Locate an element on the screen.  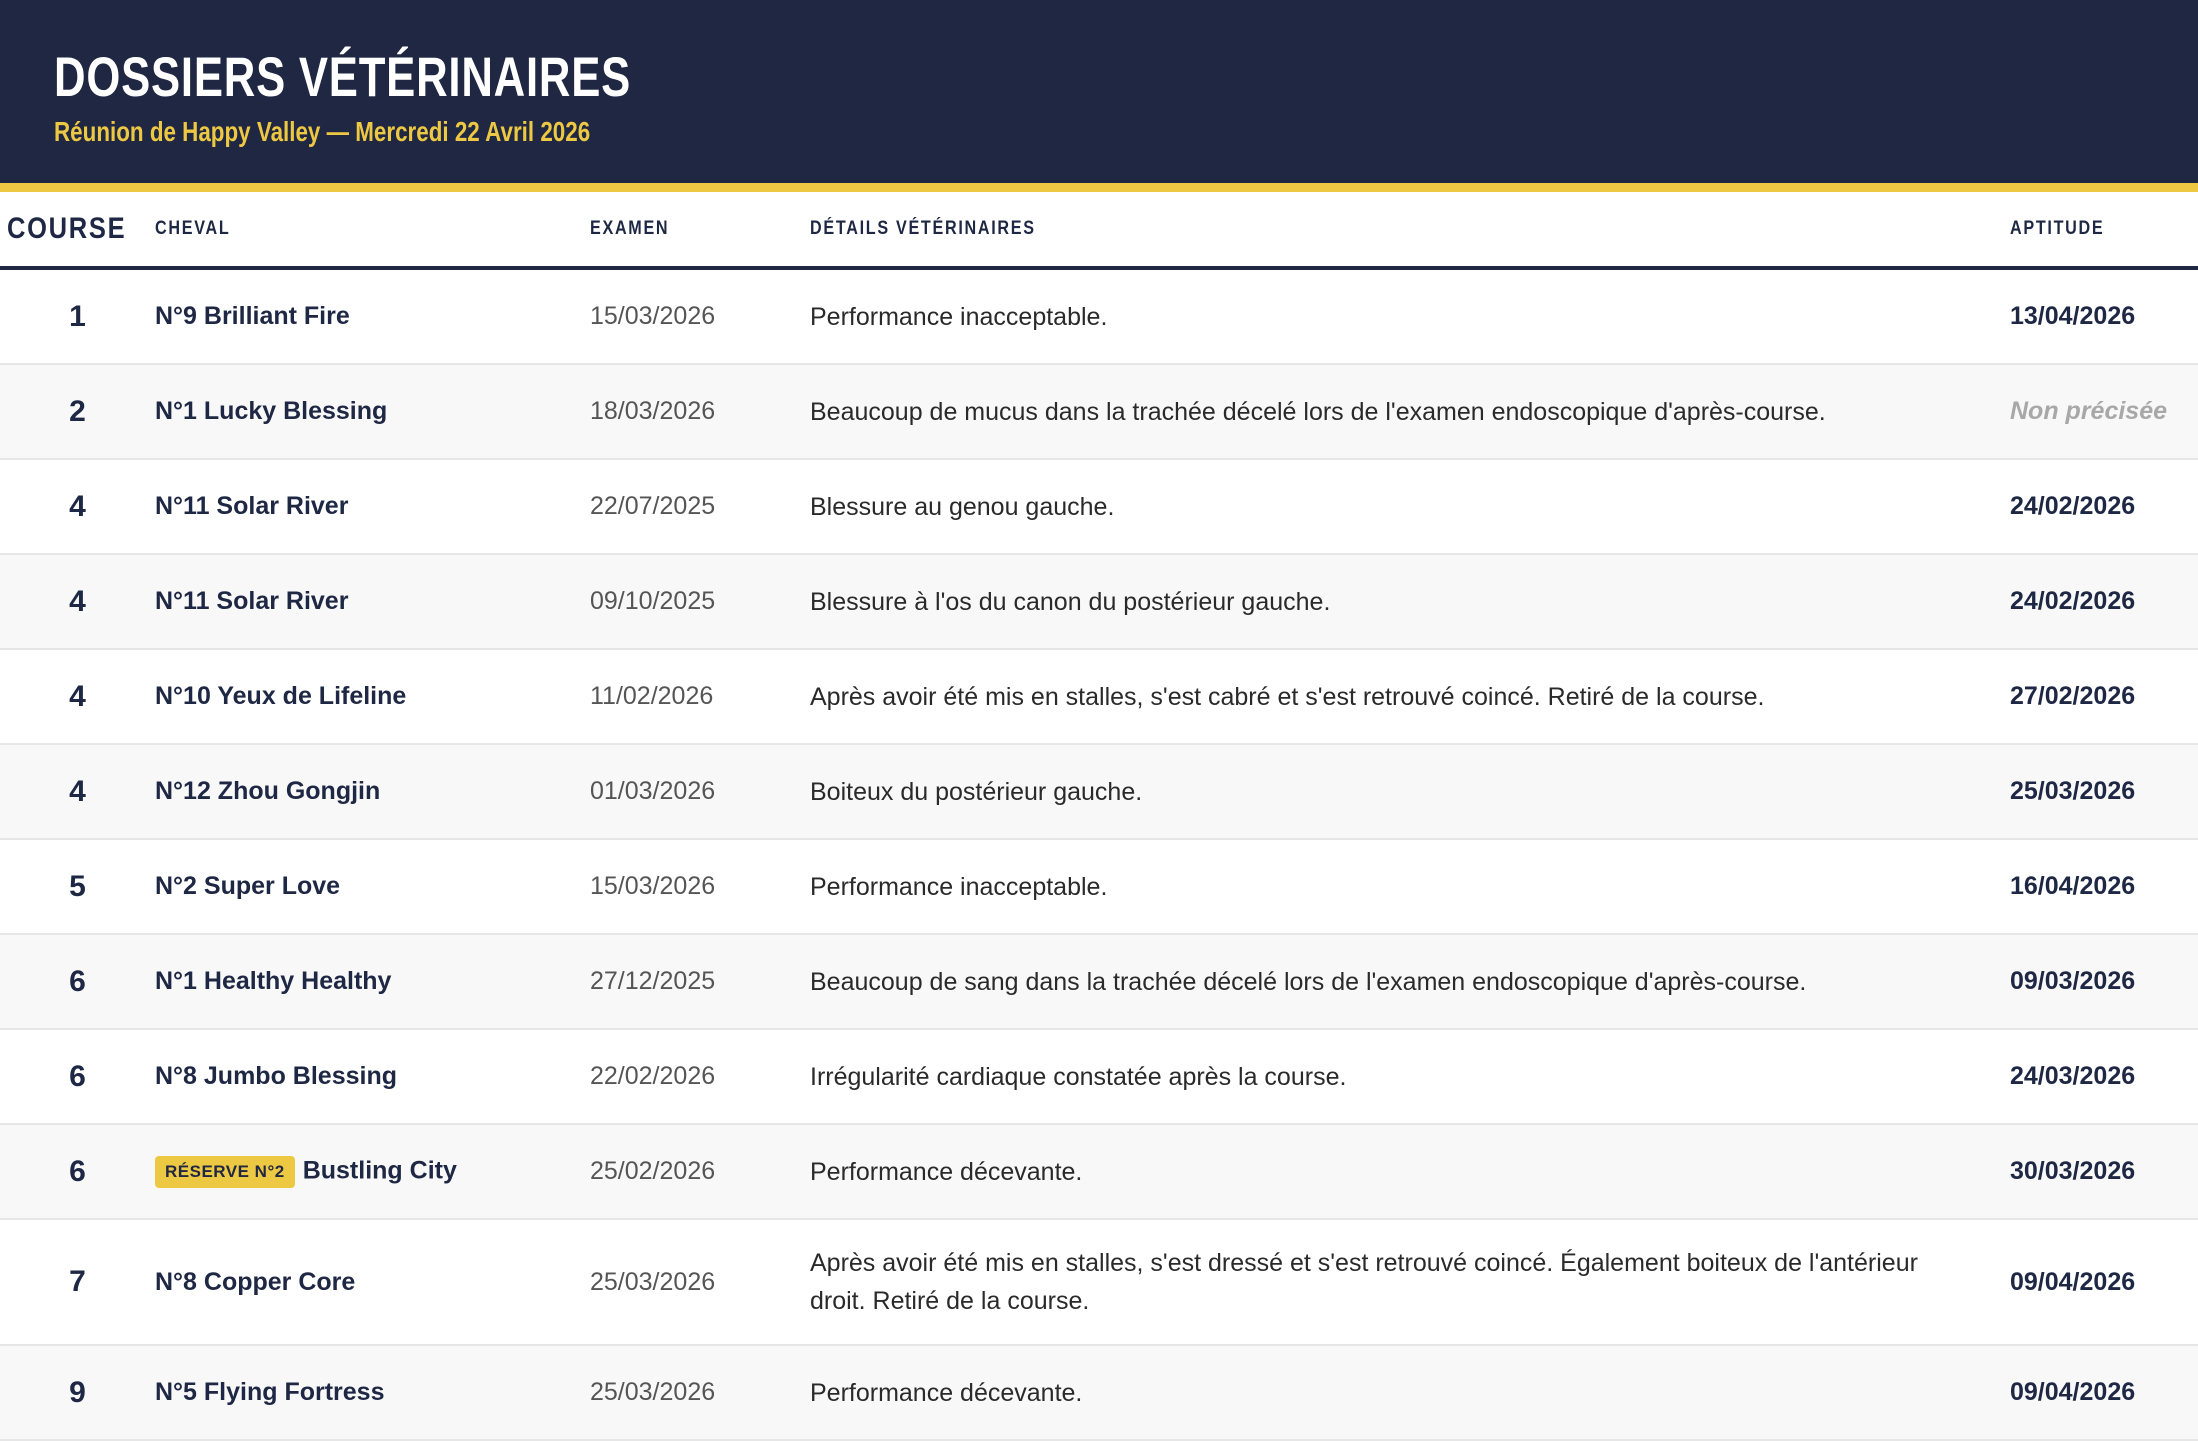
cell-aptitude: 24/03/2026 is located at coordinates (2104, 1077).